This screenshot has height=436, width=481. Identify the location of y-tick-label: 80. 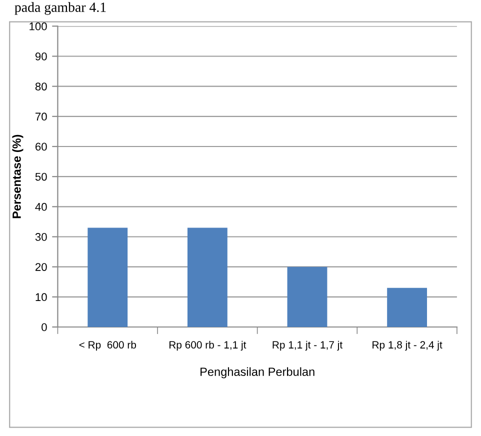
(41, 86).